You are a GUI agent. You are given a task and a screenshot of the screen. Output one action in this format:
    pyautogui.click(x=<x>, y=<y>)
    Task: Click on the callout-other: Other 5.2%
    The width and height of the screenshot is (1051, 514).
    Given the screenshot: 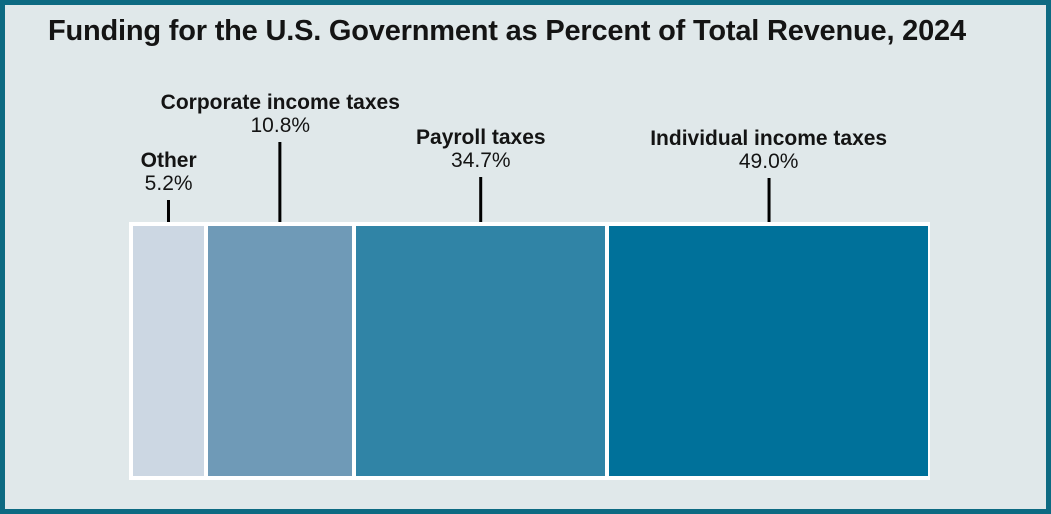 What is the action you would take?
    pyautogui.click(x=169, y=185)
    